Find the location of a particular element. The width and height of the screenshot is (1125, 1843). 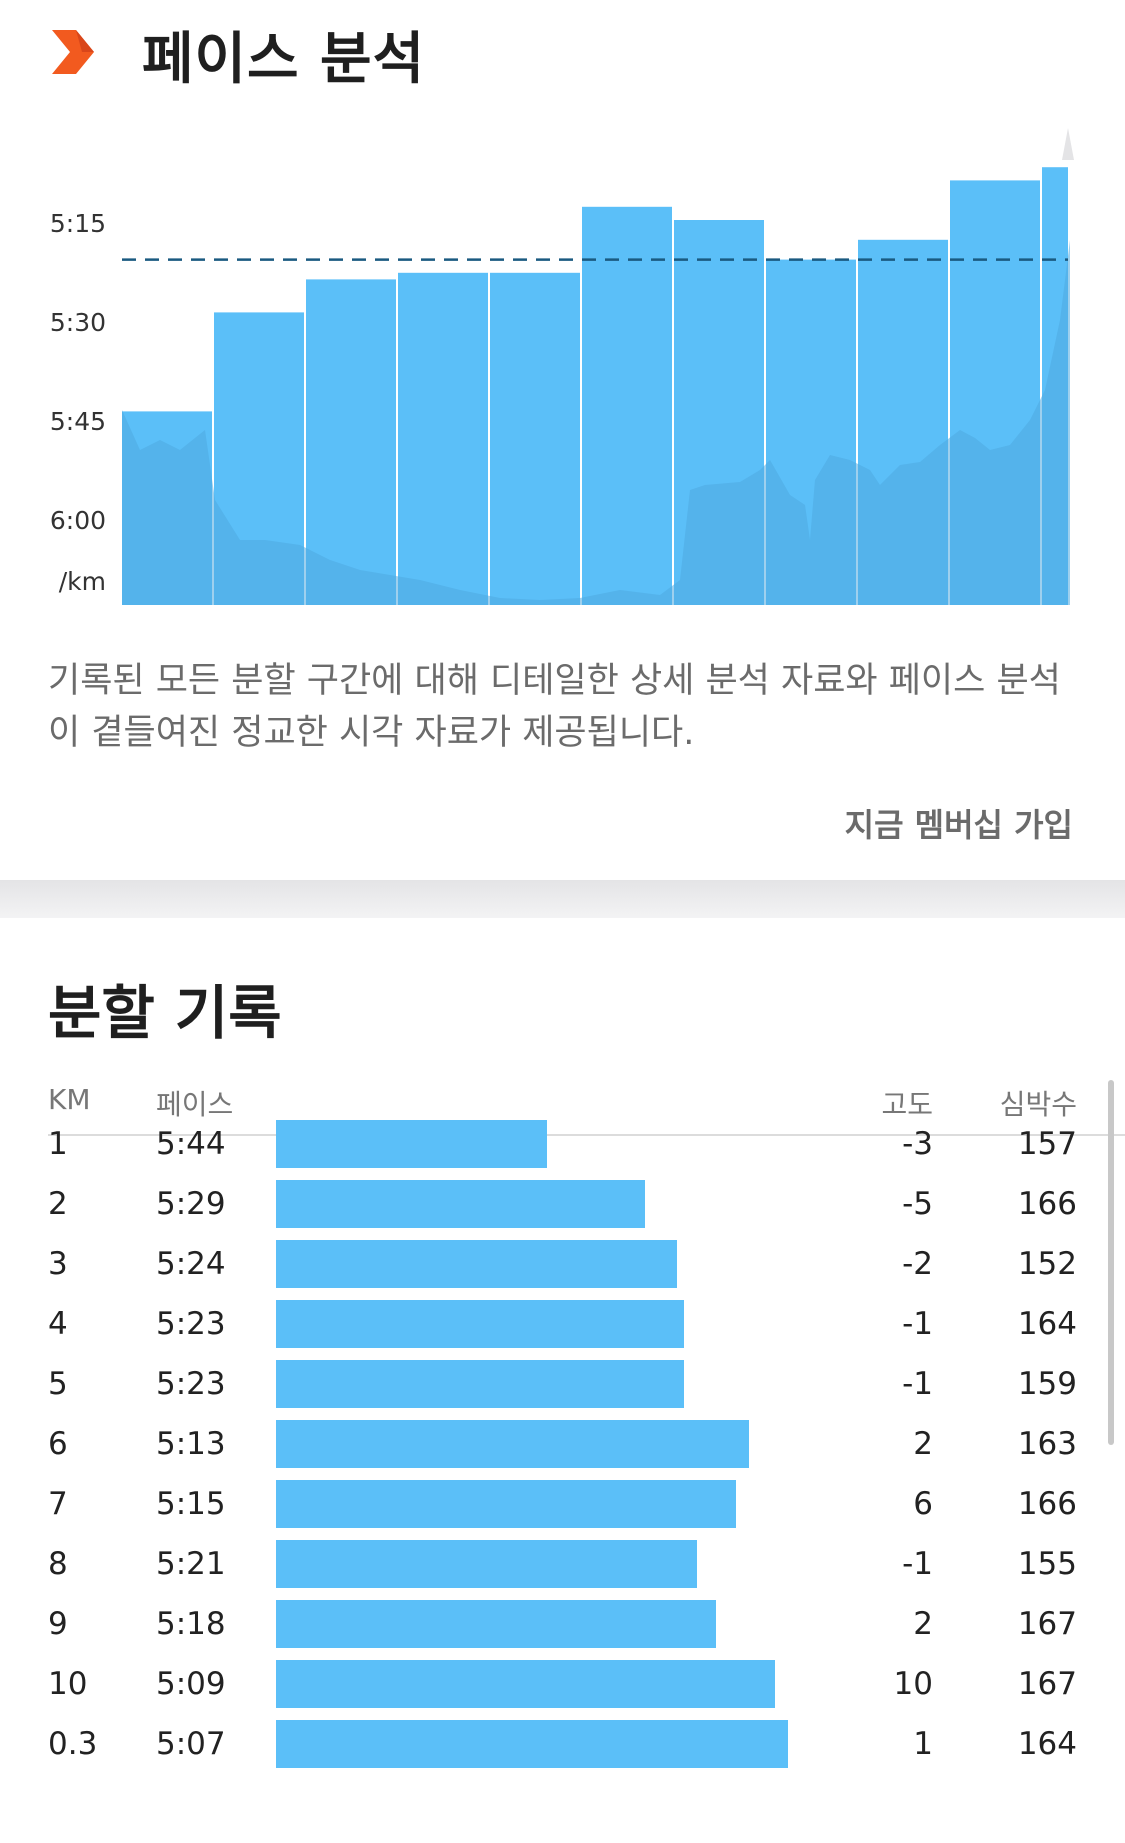

split-km: 4 is located at coordinates (58, 1324).